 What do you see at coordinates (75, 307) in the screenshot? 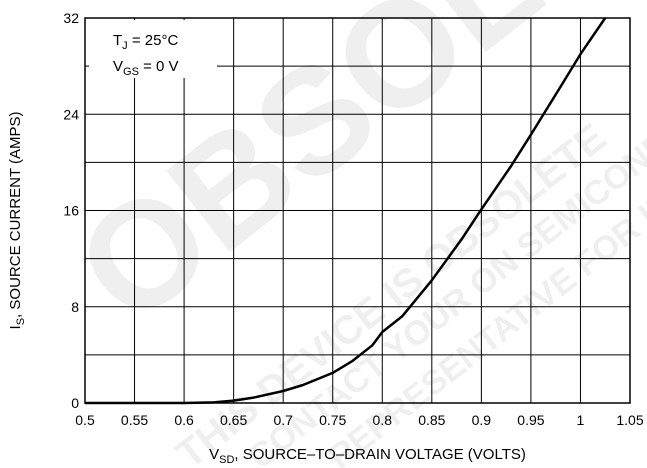
I see `y-tick-label: 8` at bounding box center [75, 307].